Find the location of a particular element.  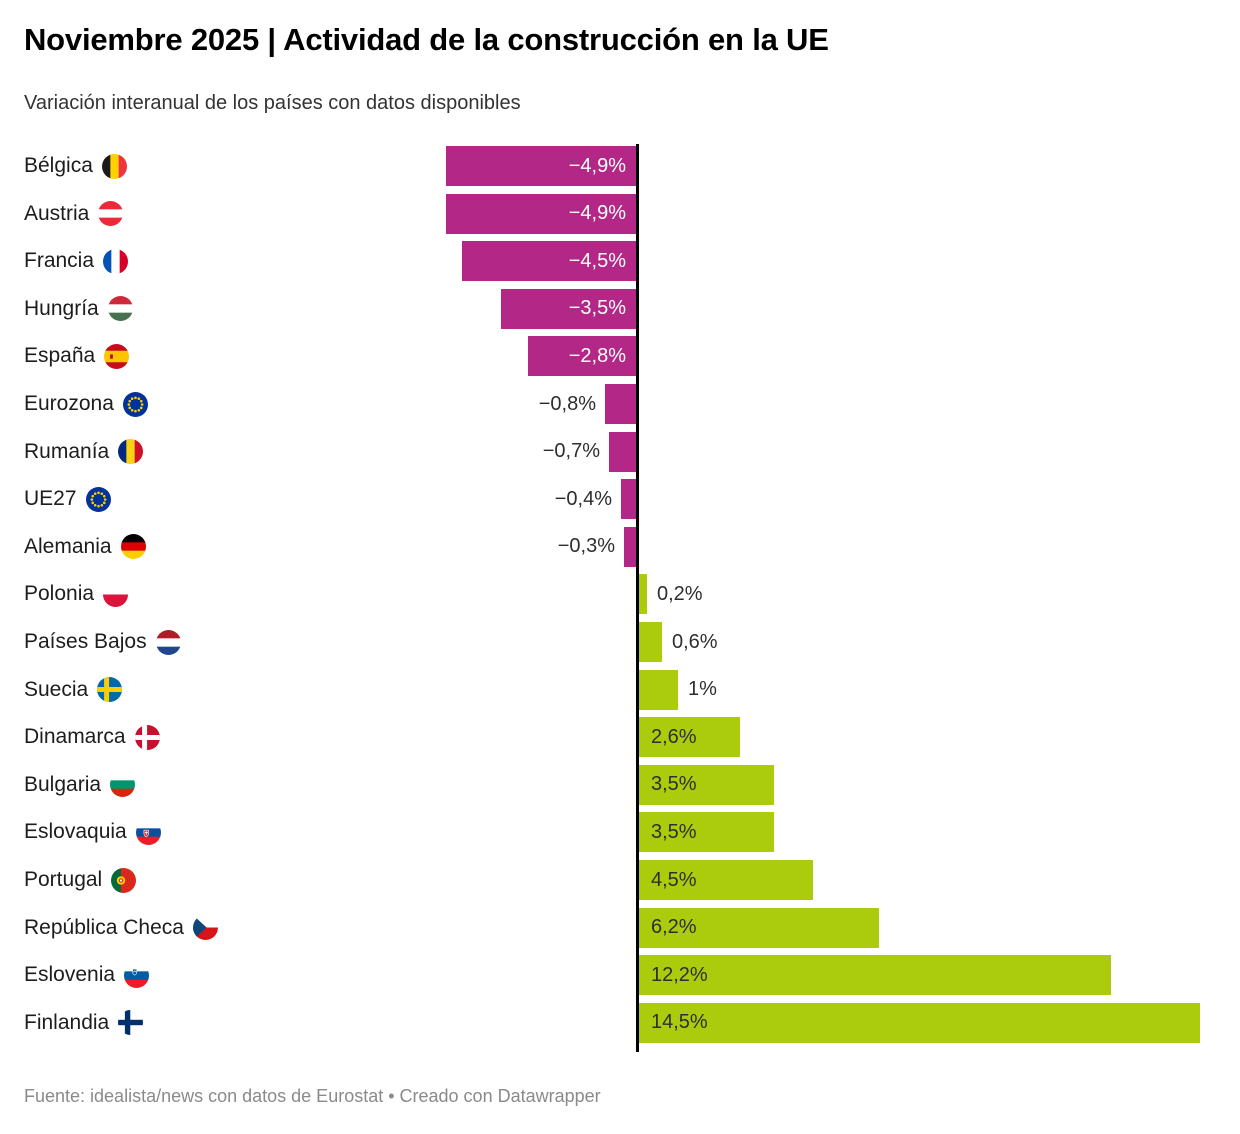

country-name: Finlandia is located at coordinates (67, 1022).